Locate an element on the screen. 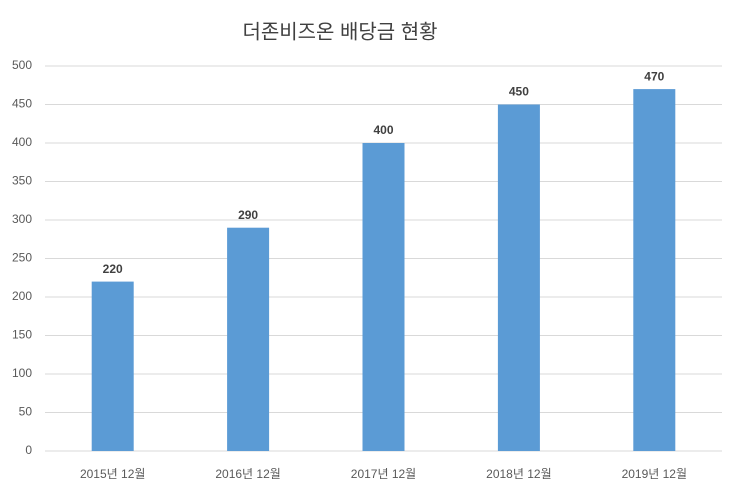 This screenshot has height=497, width=740. x-tick-label: 2017년 12월 is located at coordinates (383, 474).